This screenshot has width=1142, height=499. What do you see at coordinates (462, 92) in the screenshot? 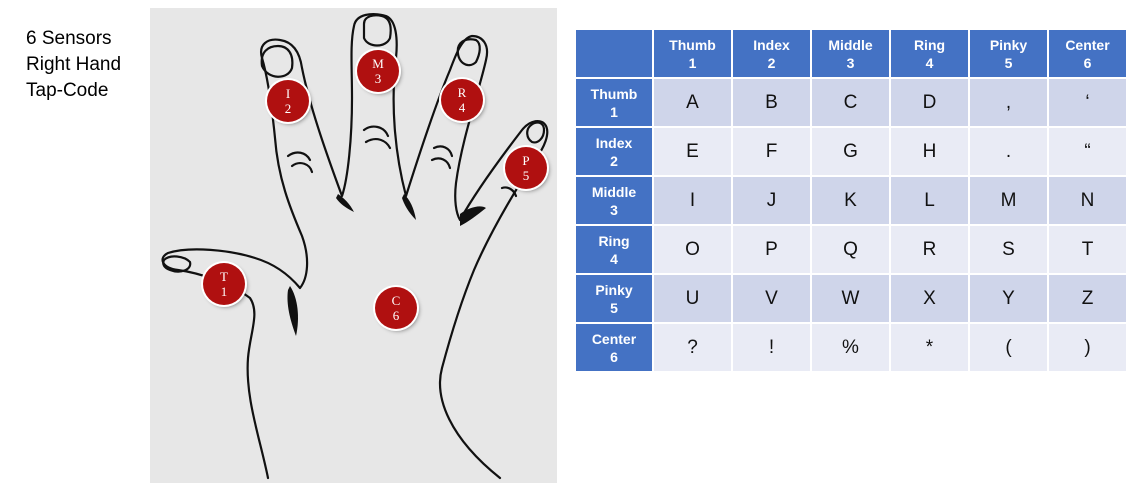
I see `sensor-ring-letter: R` at bounding box center [462, 92].